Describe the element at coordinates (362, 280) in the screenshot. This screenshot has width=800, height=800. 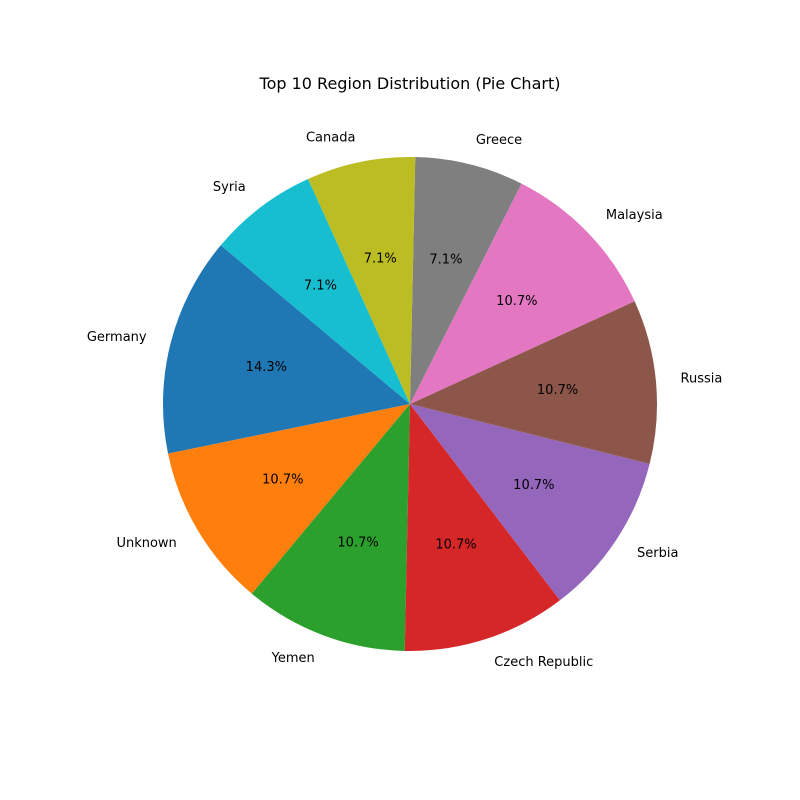
I see `pie-slice-canada` at that location.